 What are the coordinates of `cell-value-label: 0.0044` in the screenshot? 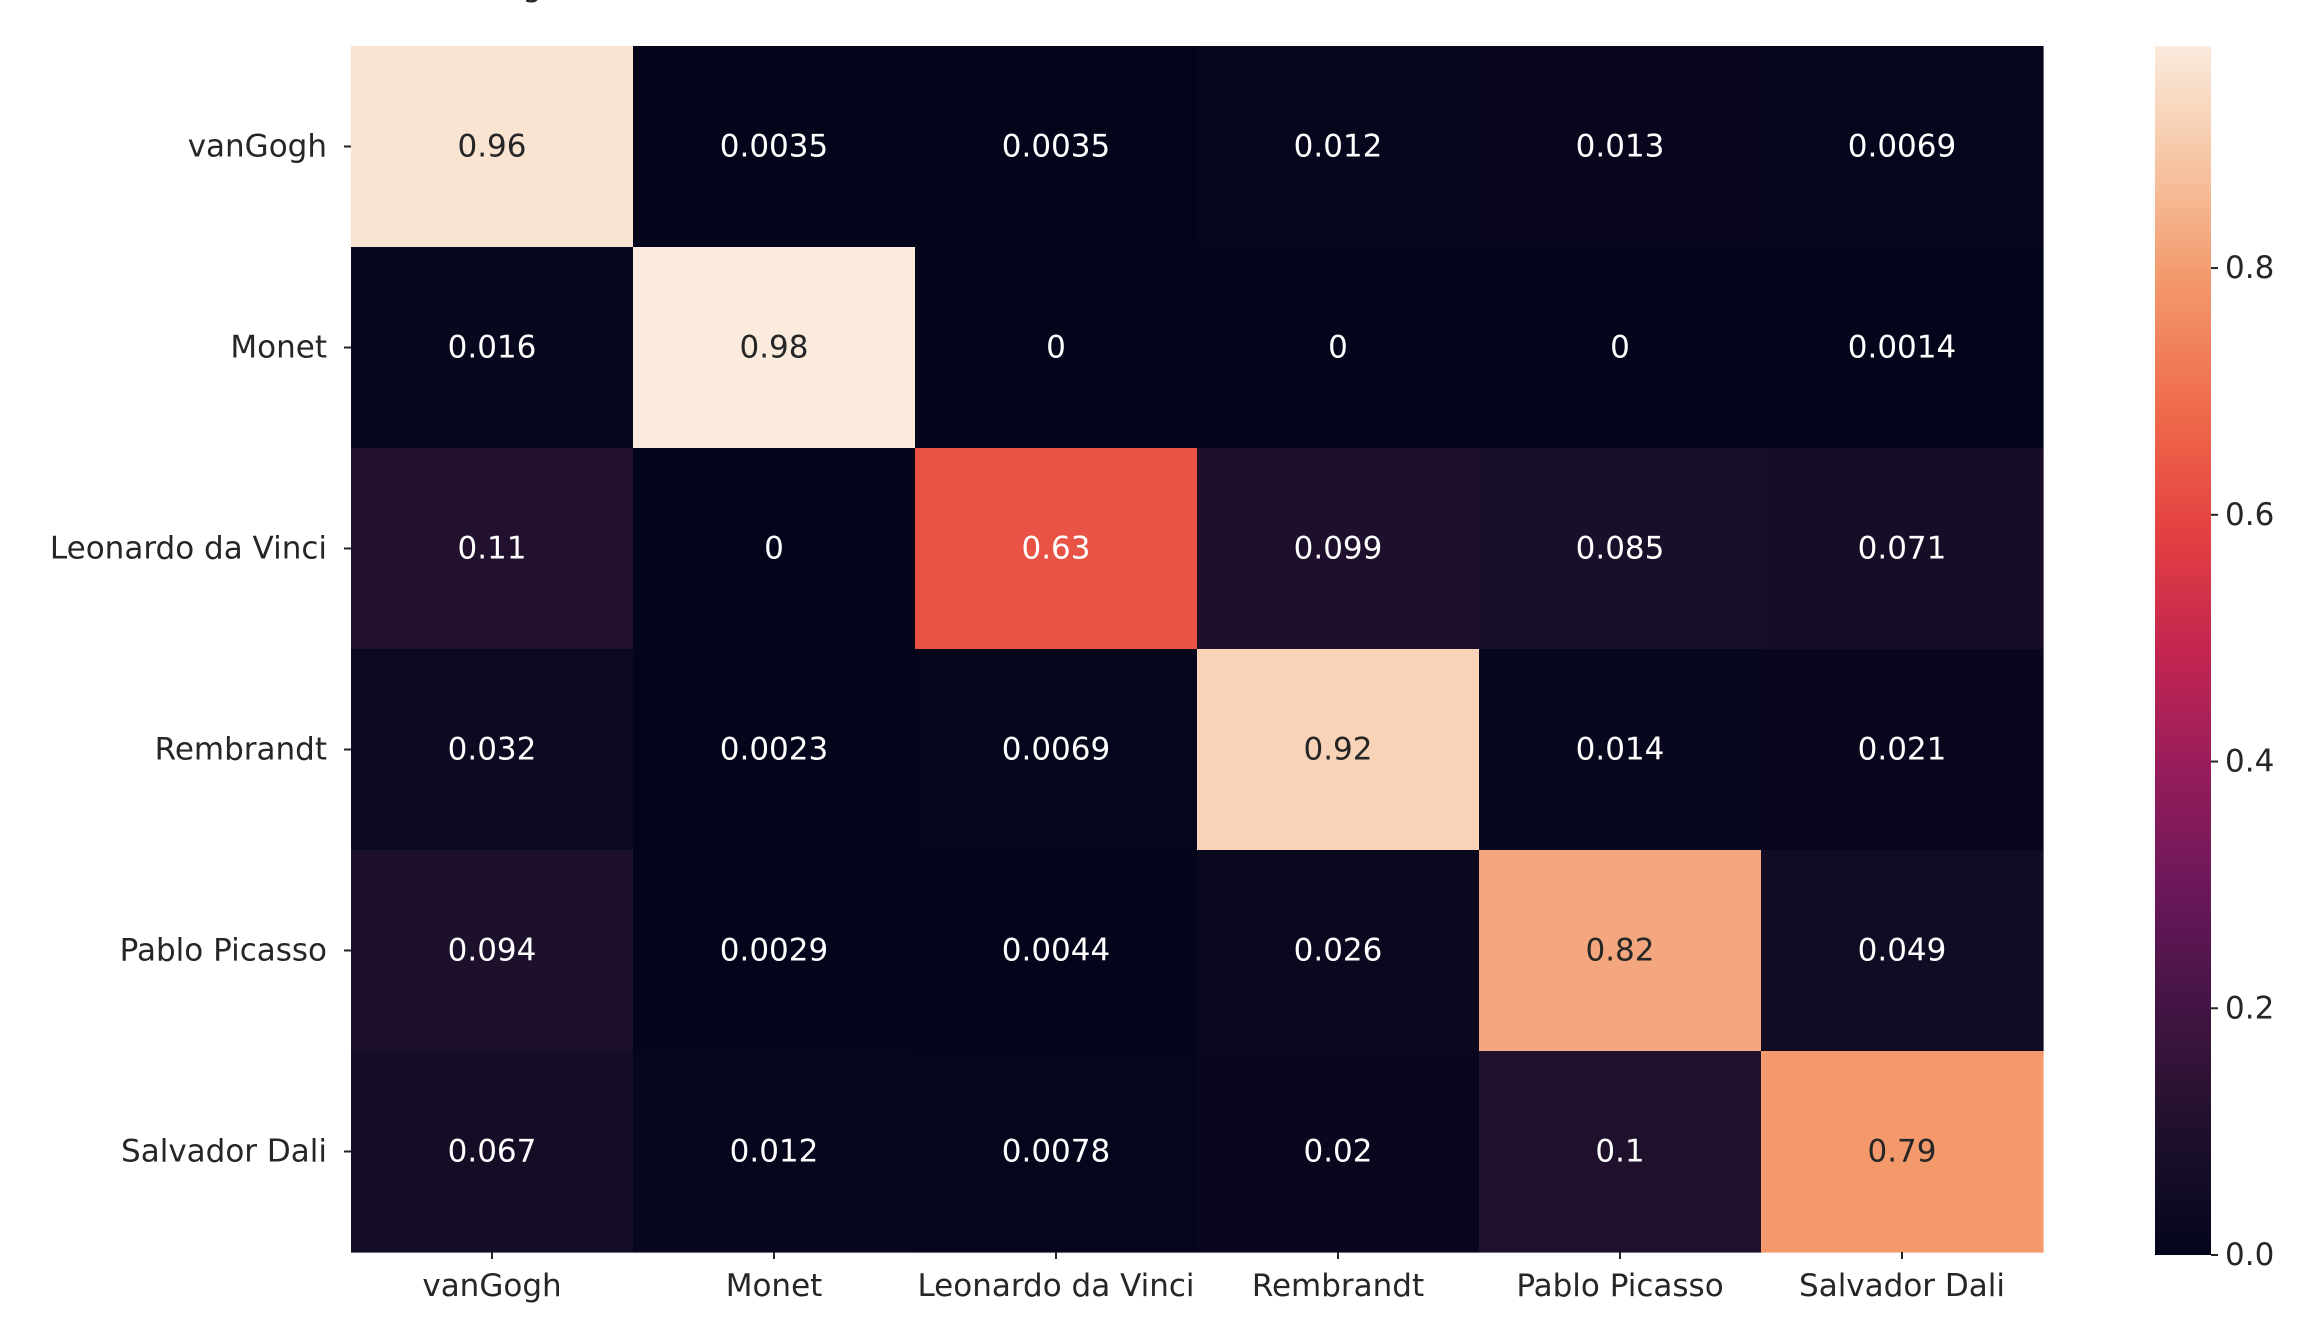 It's located at (1056, 951).